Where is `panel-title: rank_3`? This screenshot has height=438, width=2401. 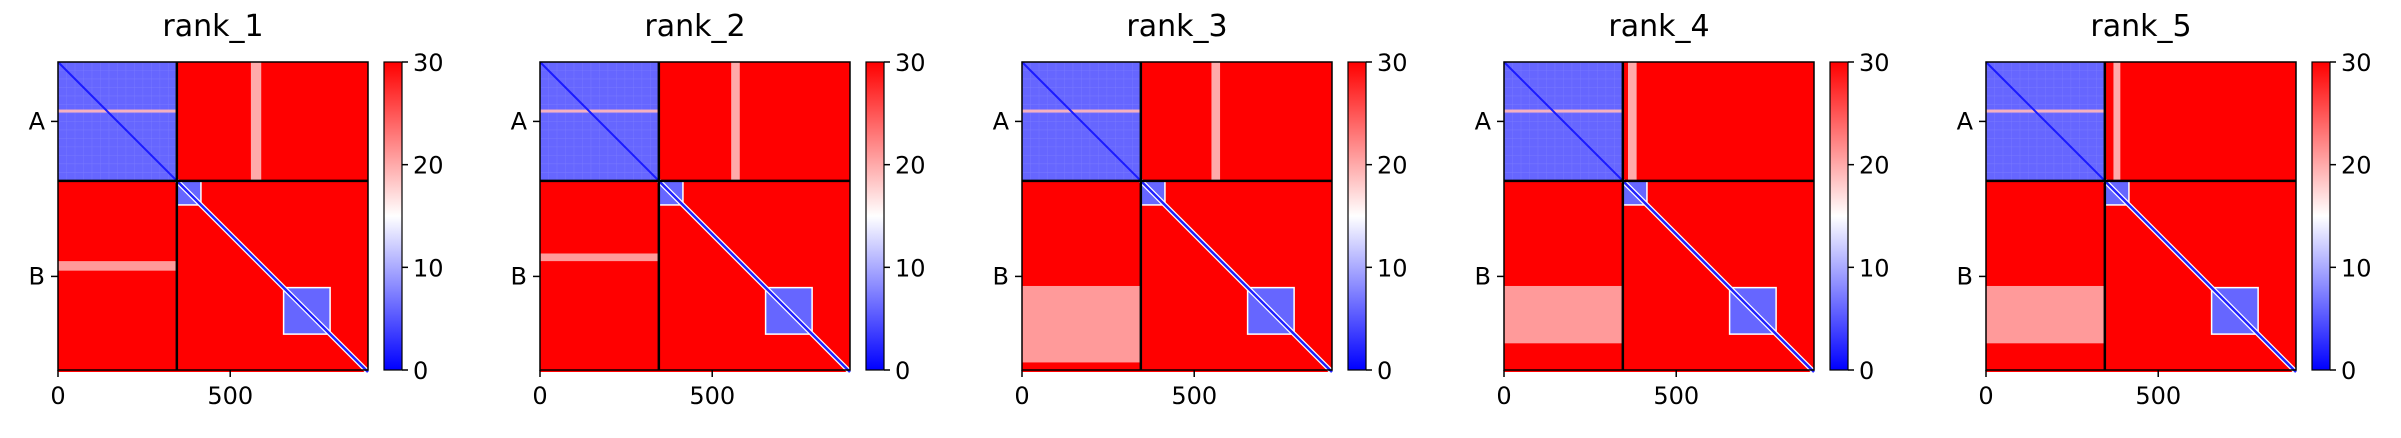 panel-title: rank_3 is located at coordinates (1176, 26).